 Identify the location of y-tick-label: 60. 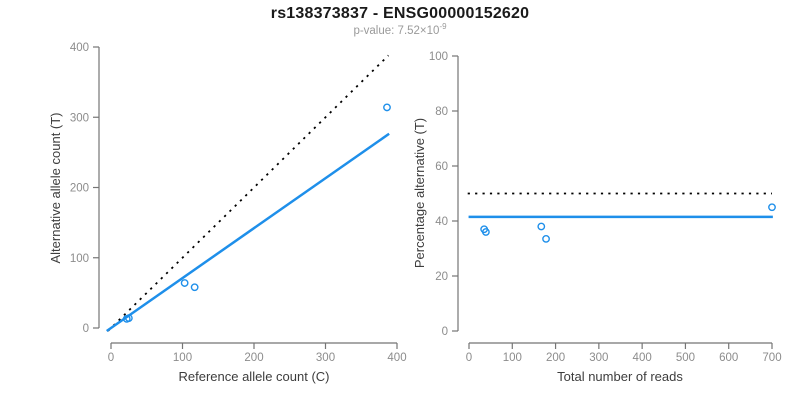
(441, 167).